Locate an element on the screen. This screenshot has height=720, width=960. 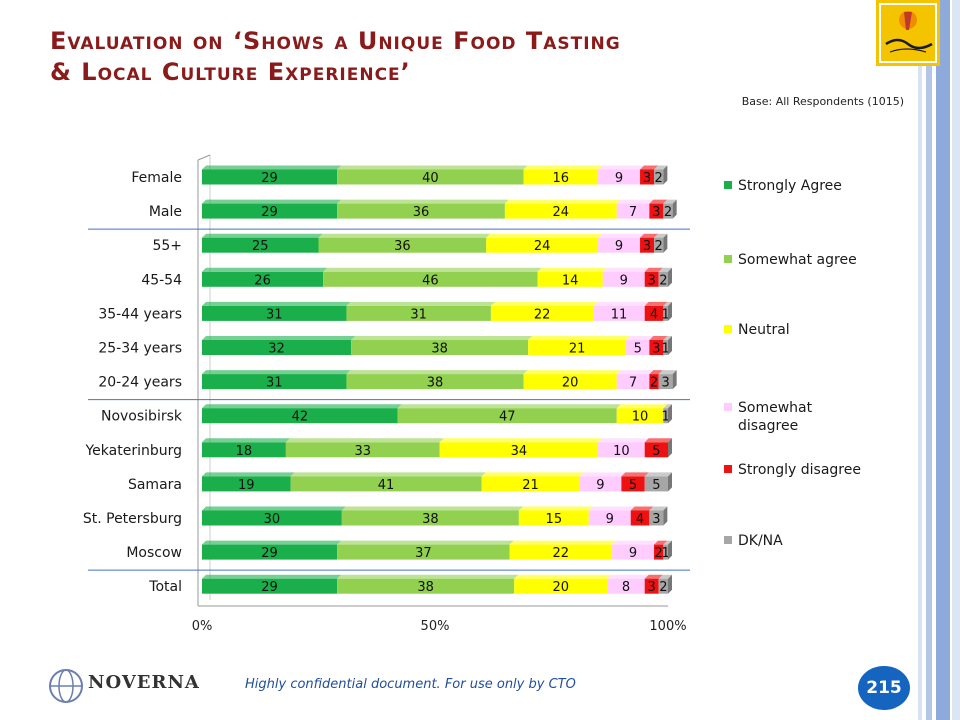
category-label: 20-24 years is located at coordinates (140, 383).